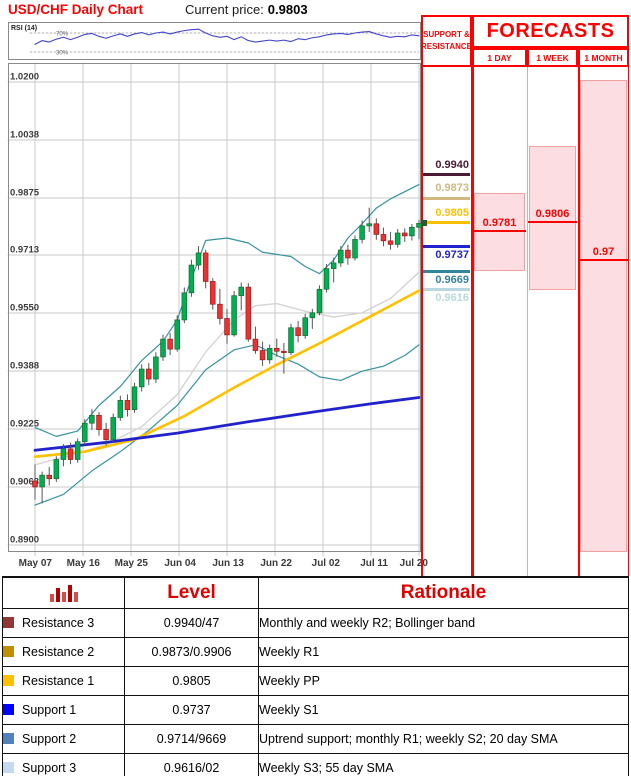 Image resolution: width=631 pixels, height=776 pixels. What do you see at coordinates (499, 57) in the screenshot?
I see `forecast-column-header-1day: 1 DAY` at bounding box center [499, 57].